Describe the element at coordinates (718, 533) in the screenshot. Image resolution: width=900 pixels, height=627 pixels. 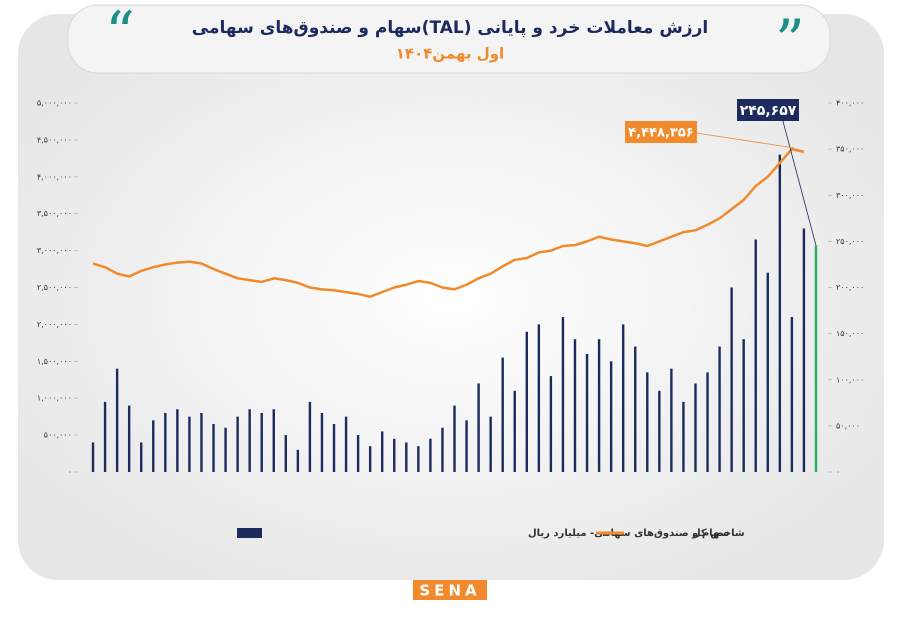
I see `legend-label: شاخص کل` at that location.